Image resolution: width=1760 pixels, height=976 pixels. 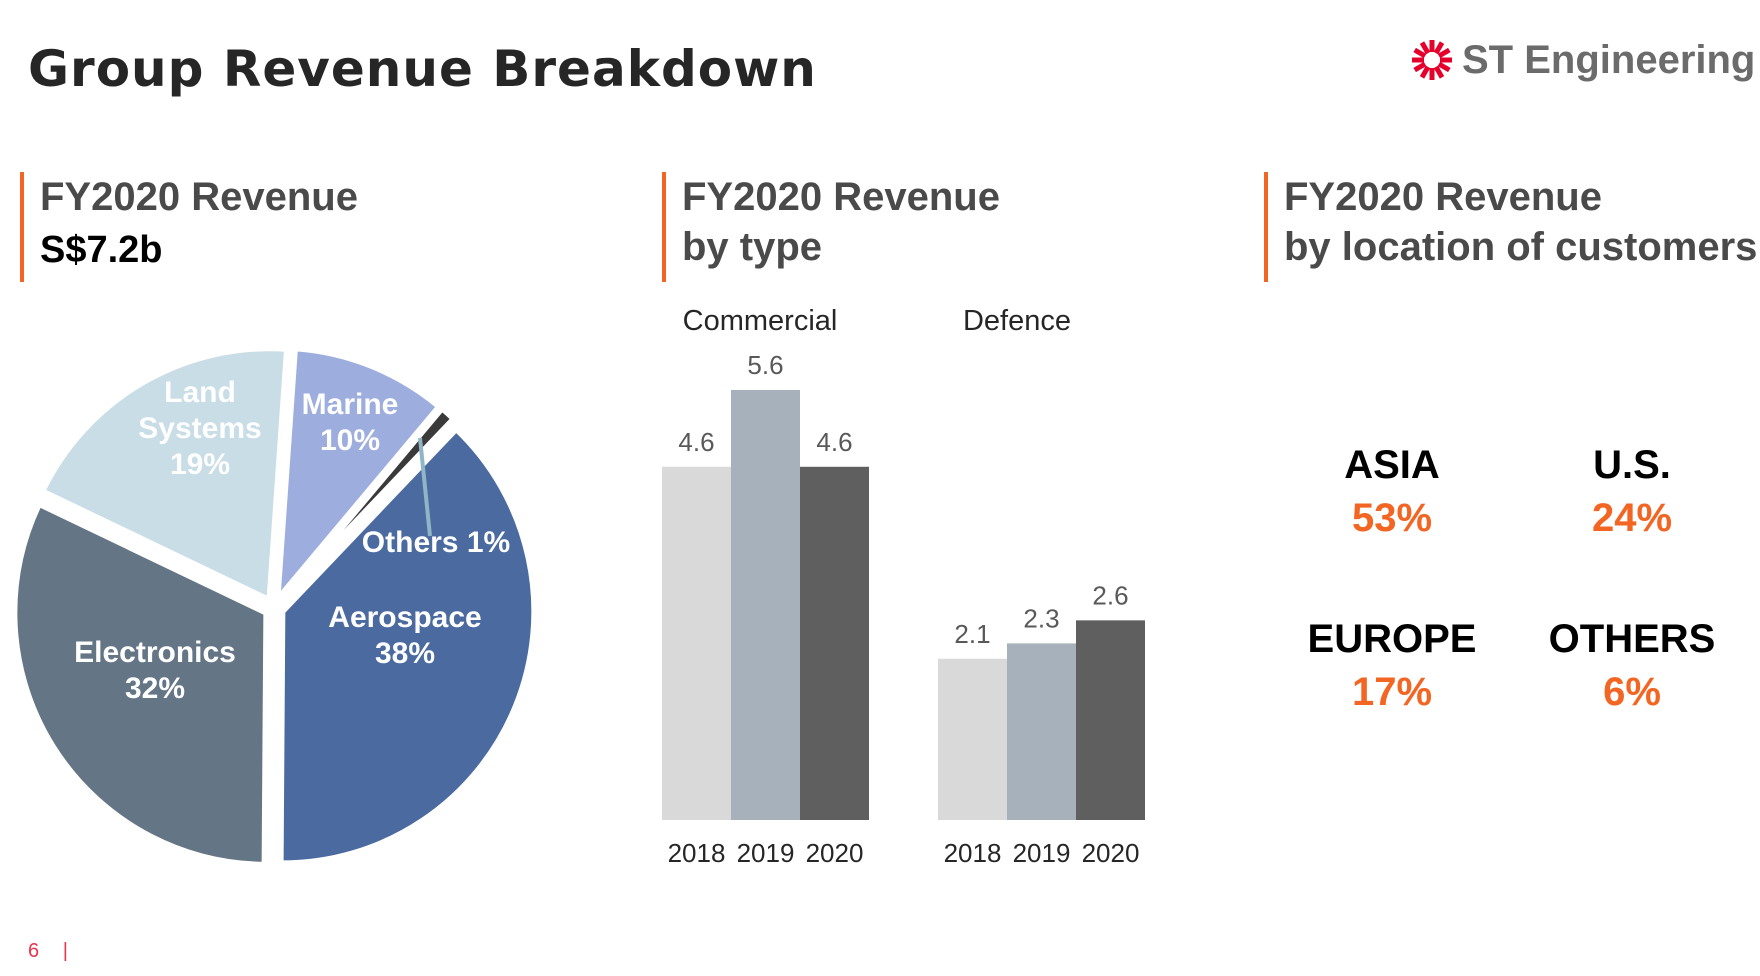 What do you see at coordinates (436, 542) in the screenshot?
I see `pie-slice-label: Others 1%` at bounding box center [436, 542].